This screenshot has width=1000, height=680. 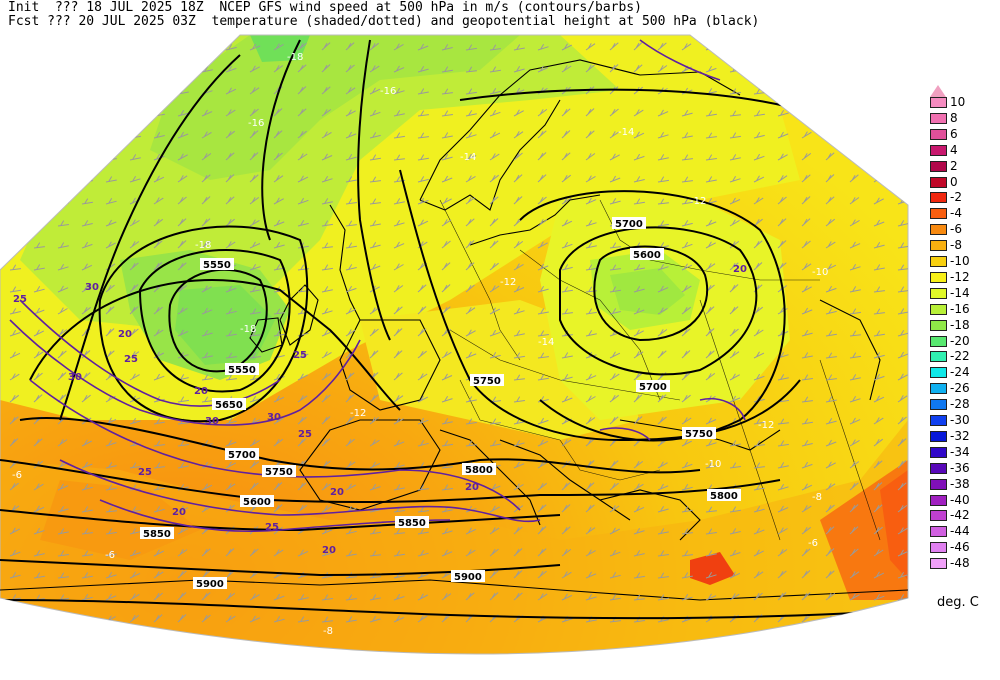 I want to click on svg-text: 5600, so click(x=647, y=255).